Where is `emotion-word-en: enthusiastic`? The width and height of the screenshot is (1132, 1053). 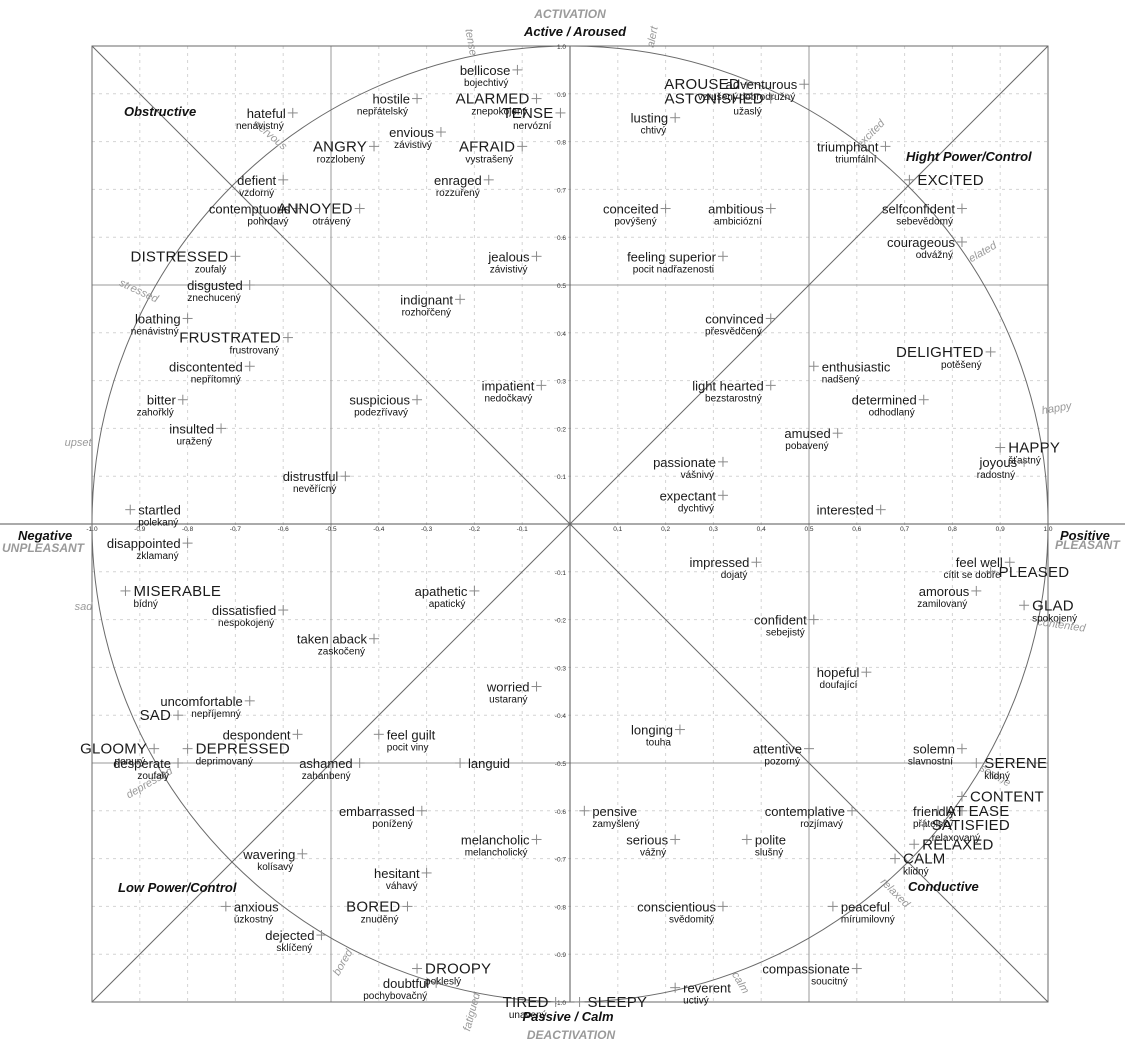 emotion-word-en: enthusiastic is located at coordinates (856, 366).